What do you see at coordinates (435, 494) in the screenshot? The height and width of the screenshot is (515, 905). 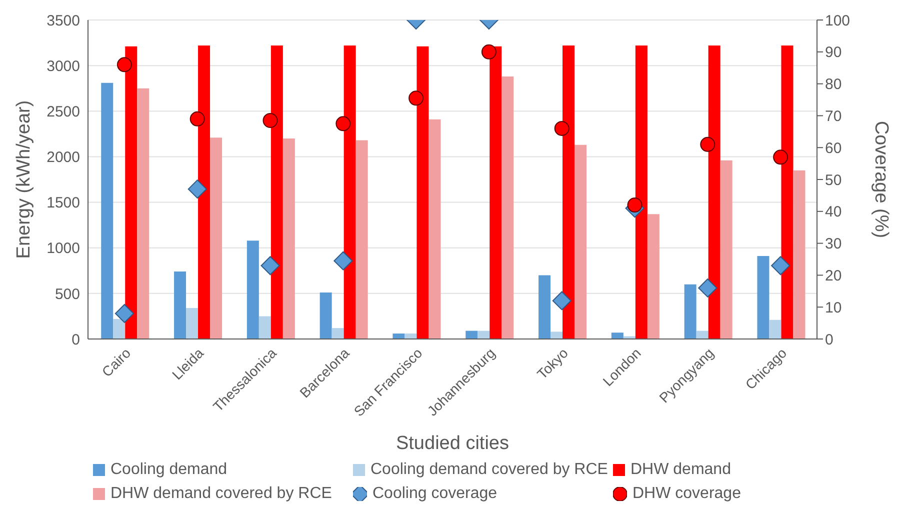 I see `legend-label: Cooling coverage` at bounding box center [435, 494].